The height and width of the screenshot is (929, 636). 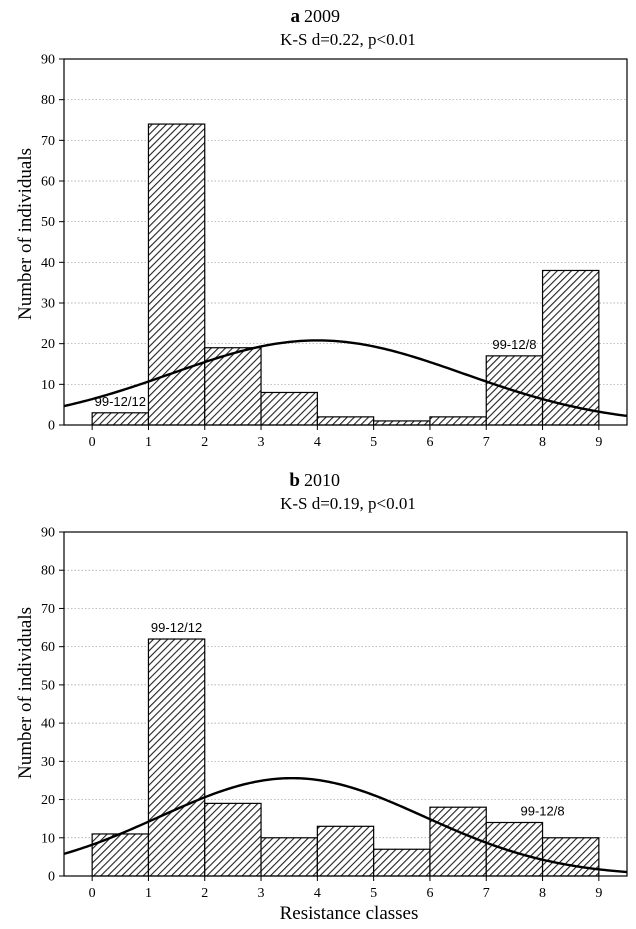 I want to click on chart-subtitle: K-S d=0.19, p<0.01, so click(x=348, y=503).